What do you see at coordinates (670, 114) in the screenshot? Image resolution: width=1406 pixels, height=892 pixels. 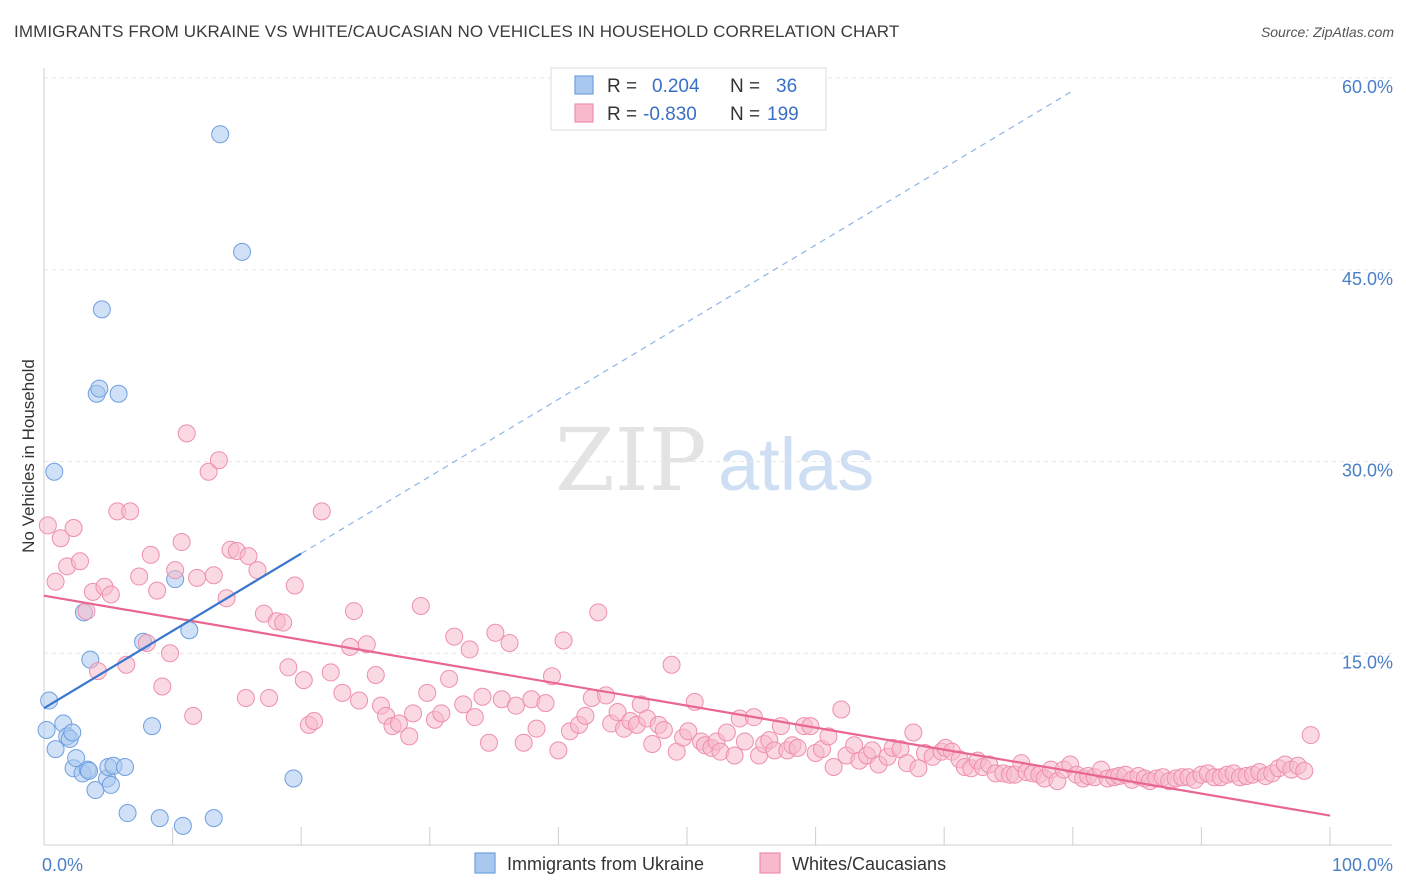 I see `legend-r-value: -0.830` at bounding box center [670, 114].